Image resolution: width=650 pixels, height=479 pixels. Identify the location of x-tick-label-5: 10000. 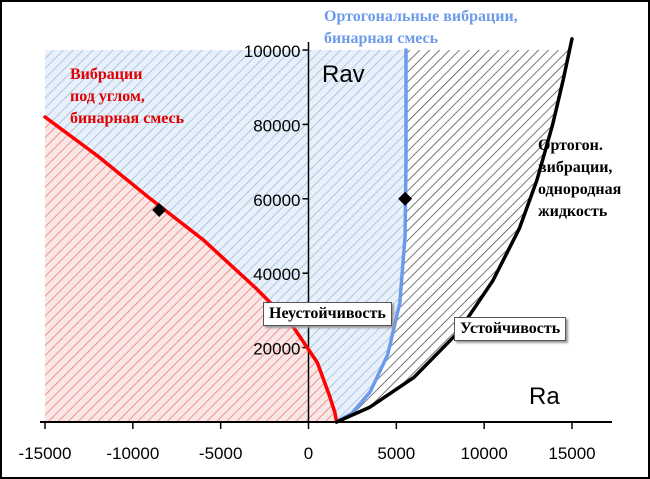
(484, 453).